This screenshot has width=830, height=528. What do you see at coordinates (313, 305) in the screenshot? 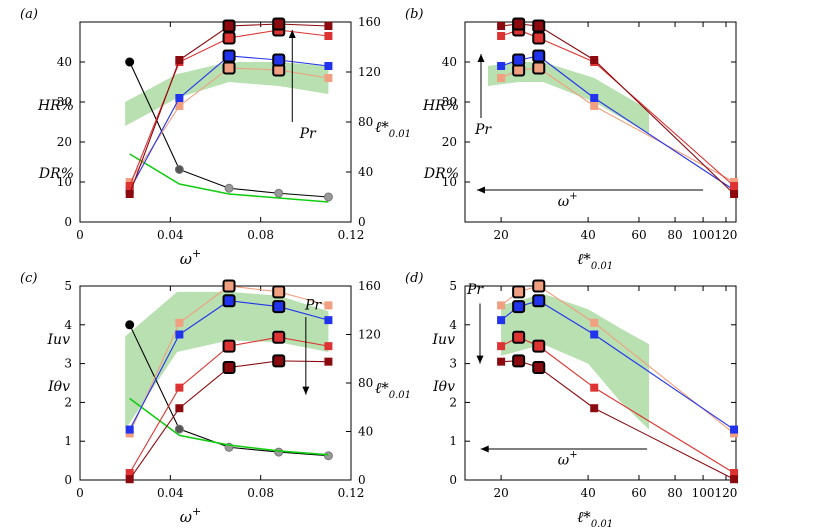
I see `panel-c-pr-label: Pr` at bounding box center [313, 305].